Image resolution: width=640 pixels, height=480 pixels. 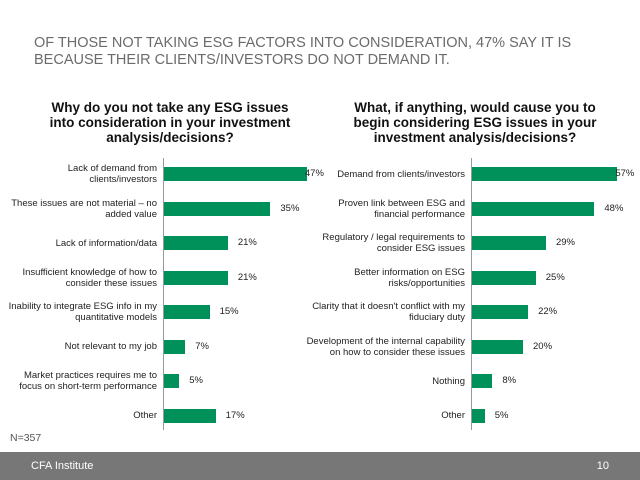 What do you see at coordinates (320, 466) in the screenshot?
I see `footer: CFA Institute 10` at bounding box center [320, 466].